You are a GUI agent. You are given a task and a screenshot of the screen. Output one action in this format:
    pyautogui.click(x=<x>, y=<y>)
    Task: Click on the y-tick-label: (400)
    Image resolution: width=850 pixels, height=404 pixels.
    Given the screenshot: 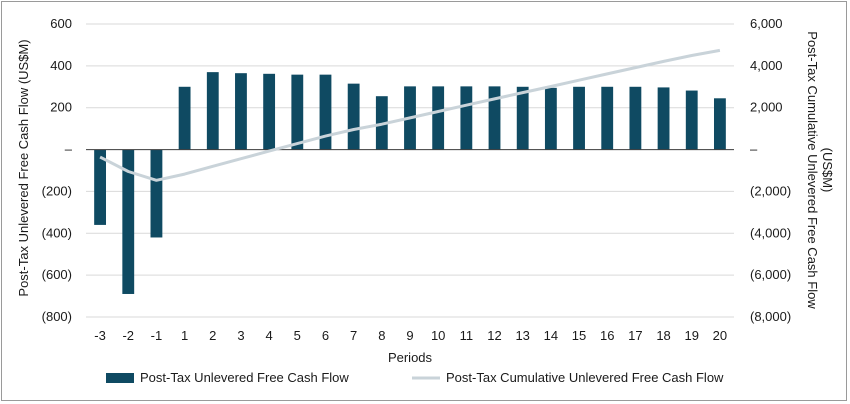 What is the action you would take?
    pyautogui.click(x=57, y=232)
    